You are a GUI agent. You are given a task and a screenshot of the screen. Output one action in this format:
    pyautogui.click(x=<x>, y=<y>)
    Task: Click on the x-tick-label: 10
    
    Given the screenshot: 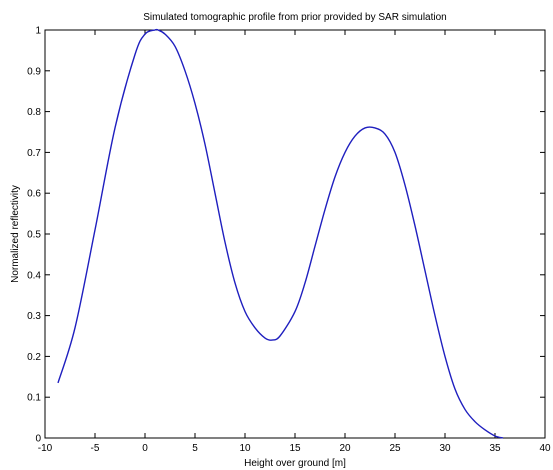 What is the action you would take?
    pyautogui.click(x=245, y=448)
    